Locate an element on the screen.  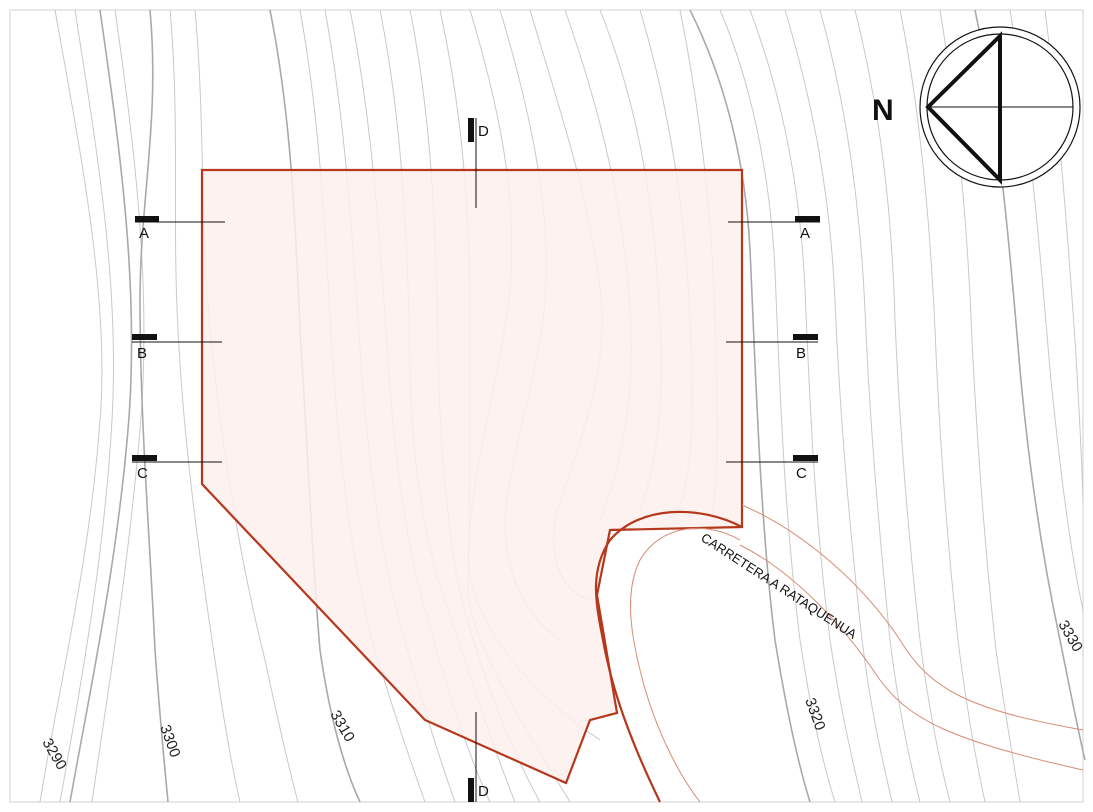
section-c-right: C is located at coordinates (801, 473).